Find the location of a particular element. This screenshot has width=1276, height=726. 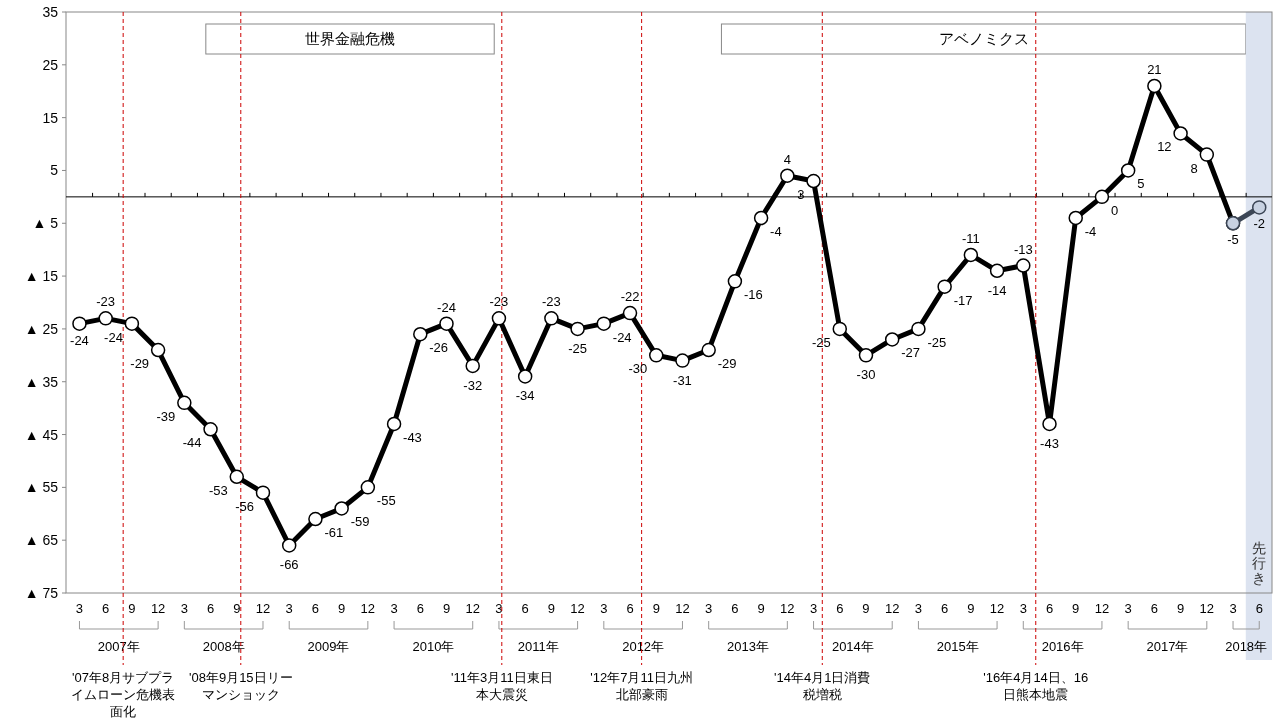

text: 2017年 is located at coordinates (1167, 646).